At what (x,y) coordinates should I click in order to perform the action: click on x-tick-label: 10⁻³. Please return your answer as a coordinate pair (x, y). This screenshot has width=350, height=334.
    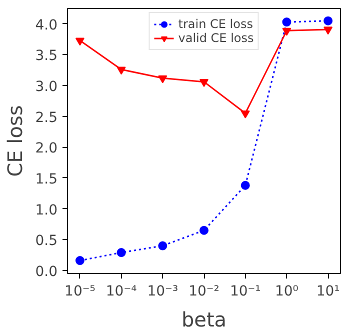
    Looking at the image, I should click on (162, 292).